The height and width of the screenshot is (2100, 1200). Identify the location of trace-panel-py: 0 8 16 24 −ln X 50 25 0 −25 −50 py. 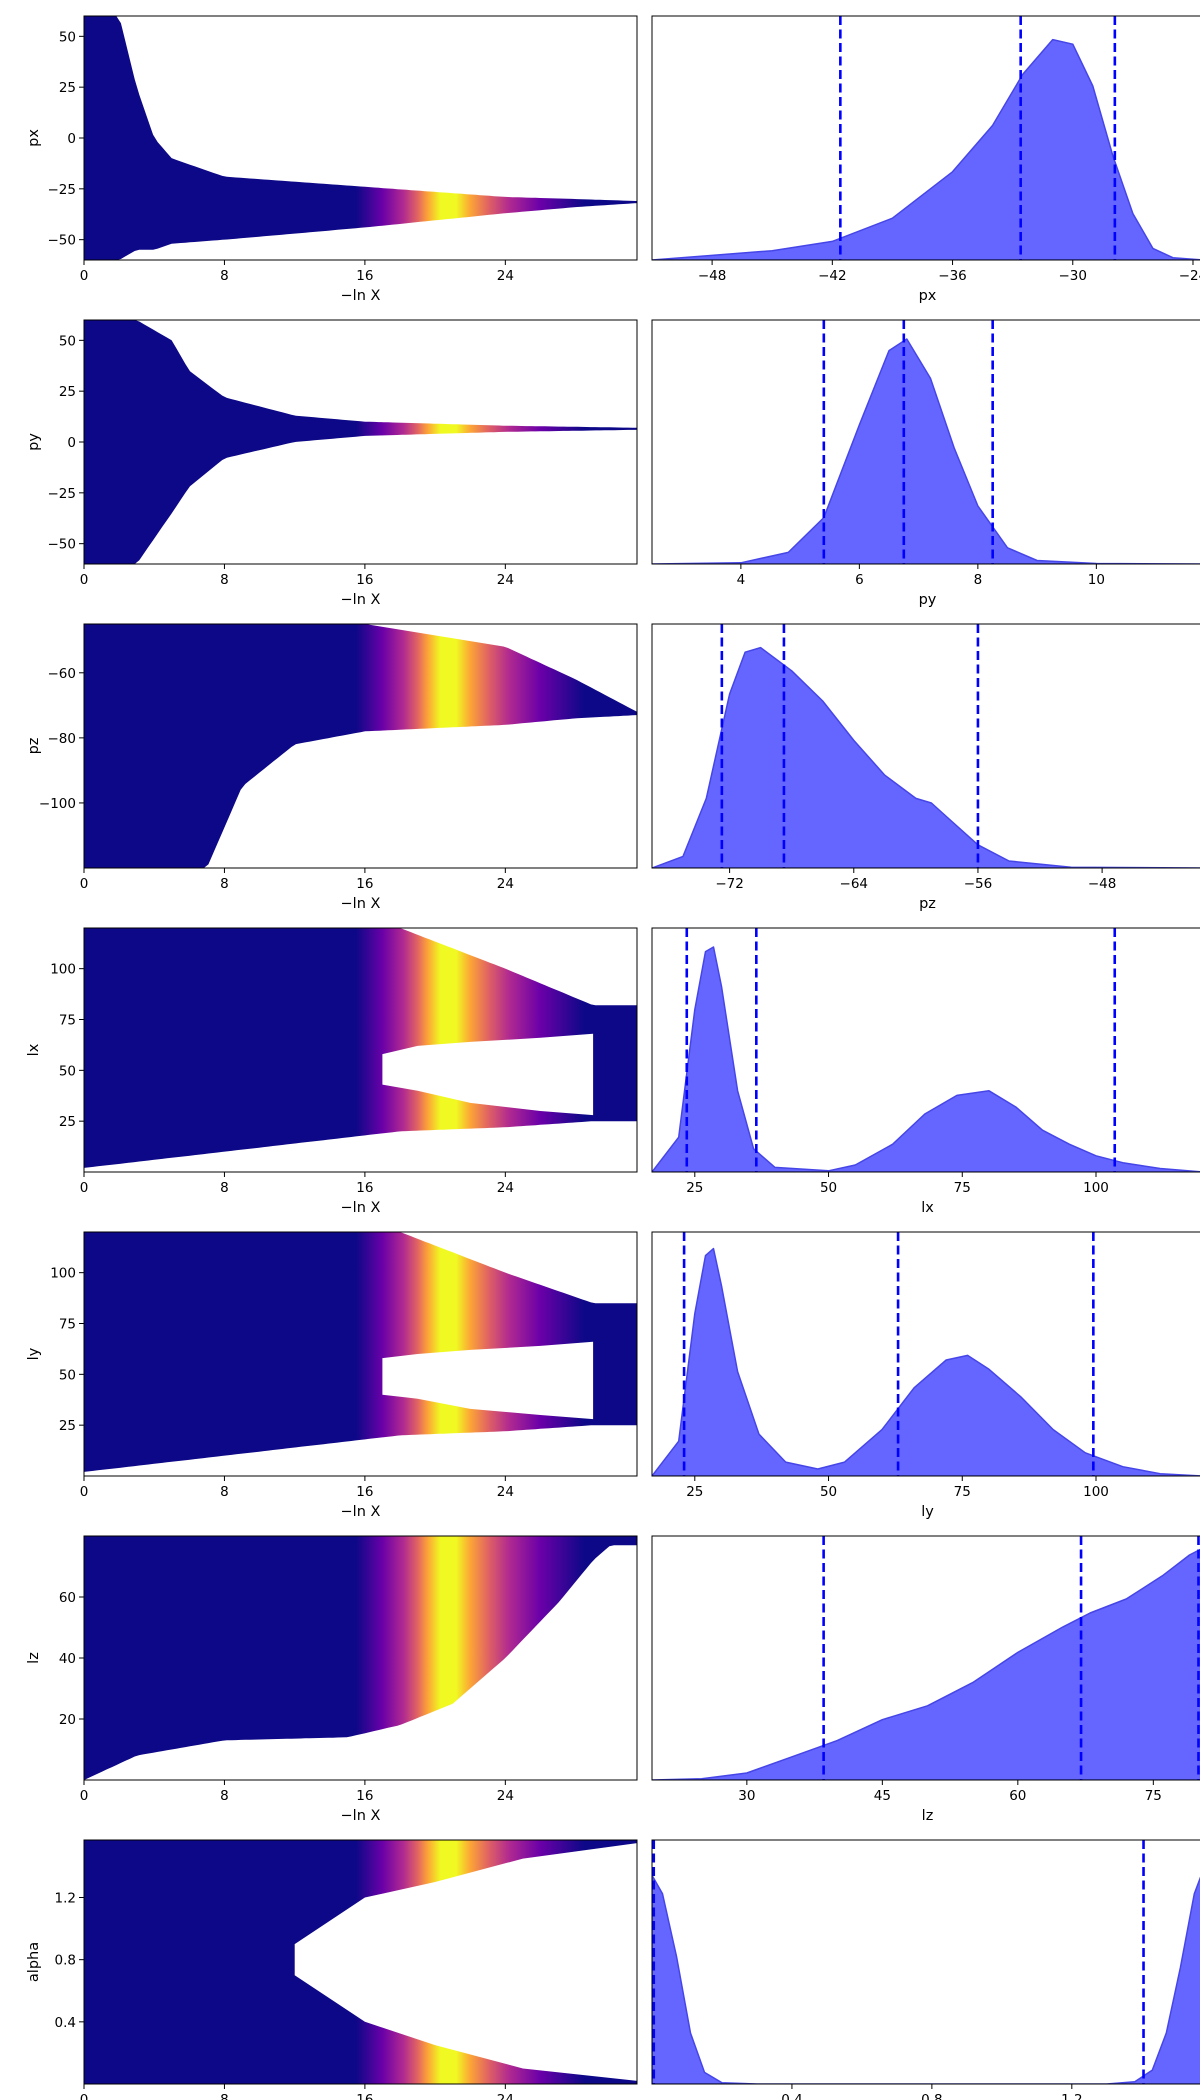
(332, 463).